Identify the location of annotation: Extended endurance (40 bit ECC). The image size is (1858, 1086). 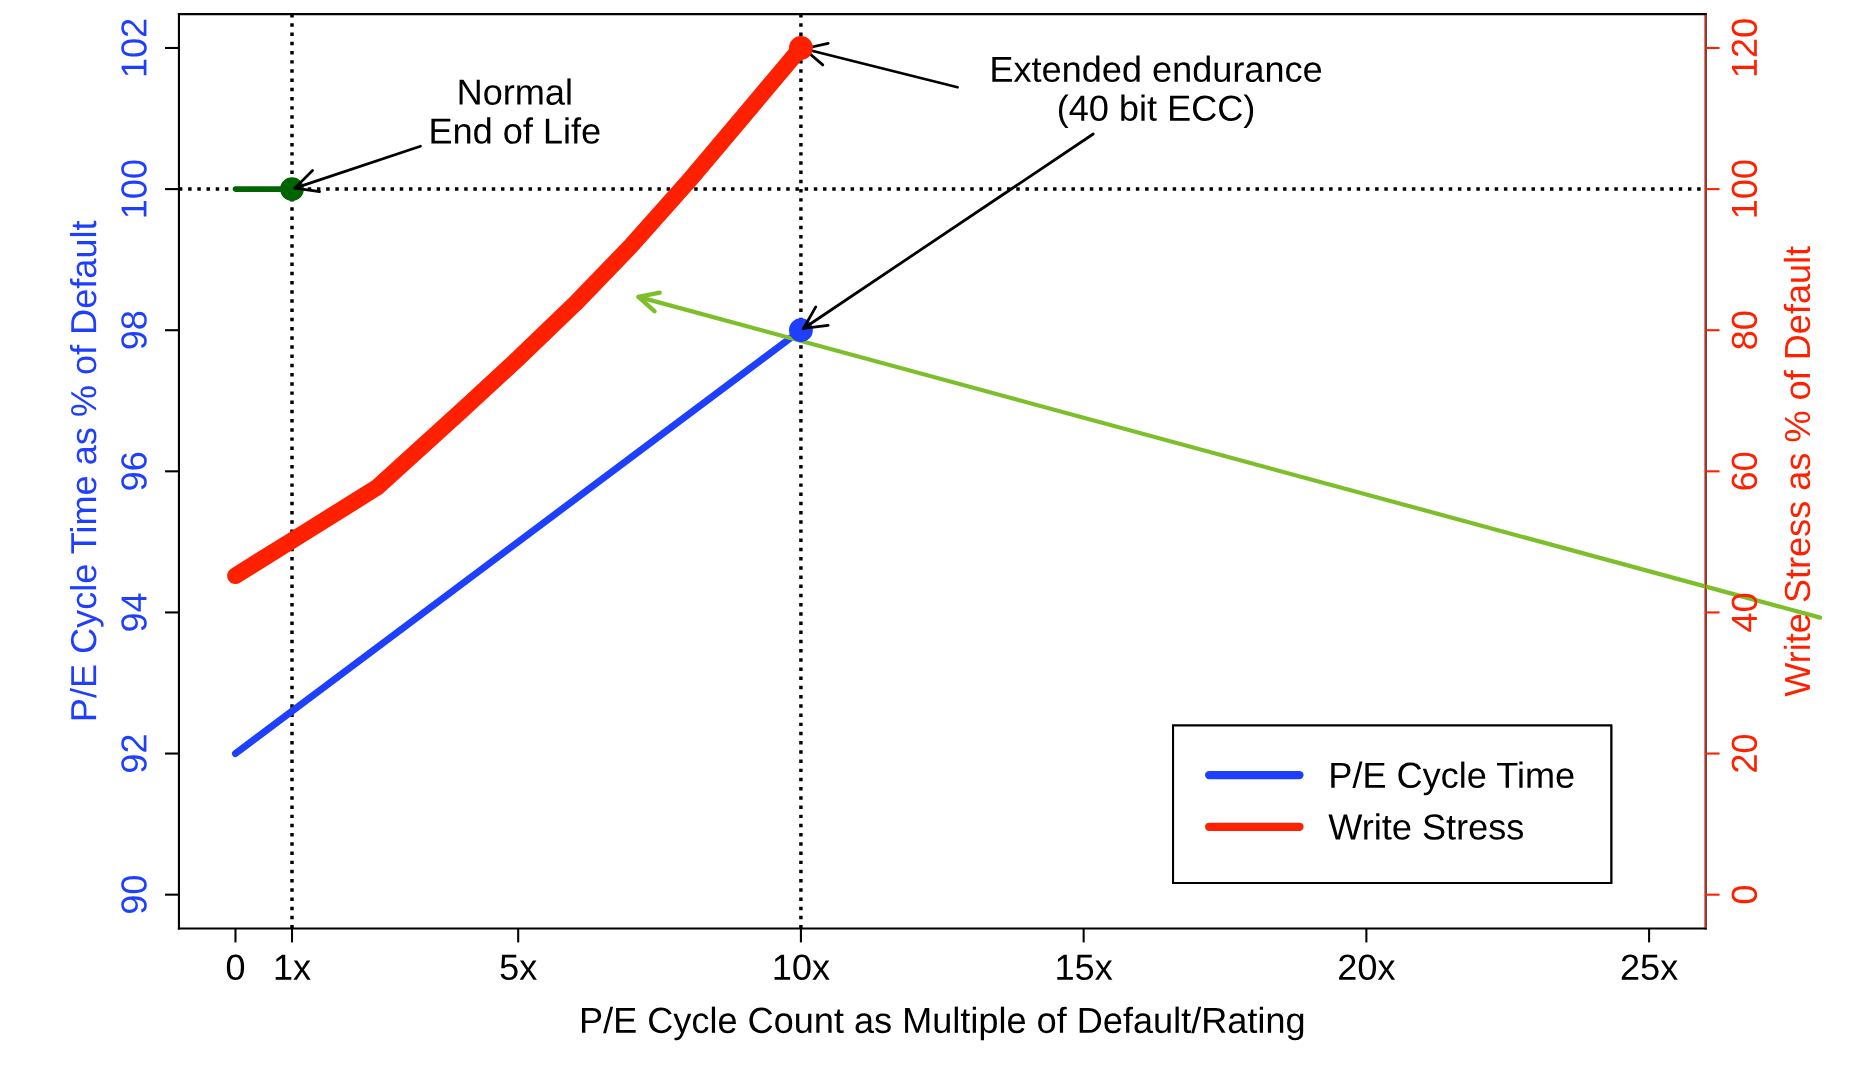
(1157, 92).